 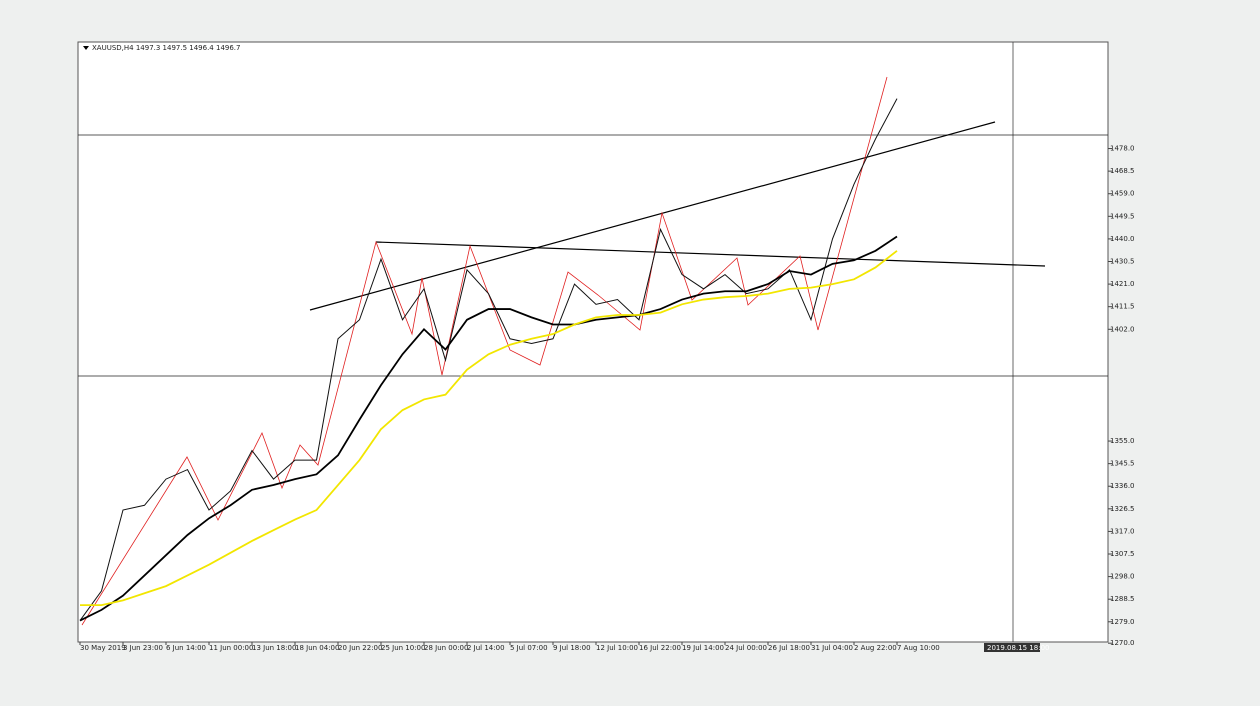 What do you see at coordinates (1122, 329) in the screenshot?
I see `y-tick-label: 1402.0` at bounding box center [1122, 329].